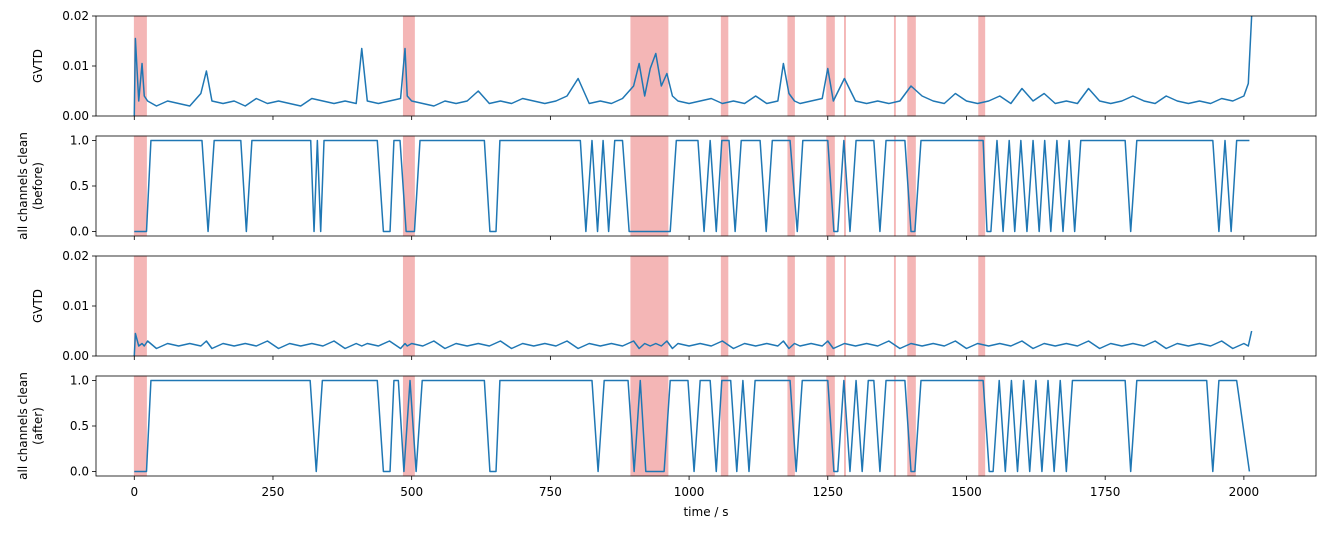 Image resolution: width=1327 pixels, height=534 pixels. I want to click on x-tick-label: 250, so click(273, 492).